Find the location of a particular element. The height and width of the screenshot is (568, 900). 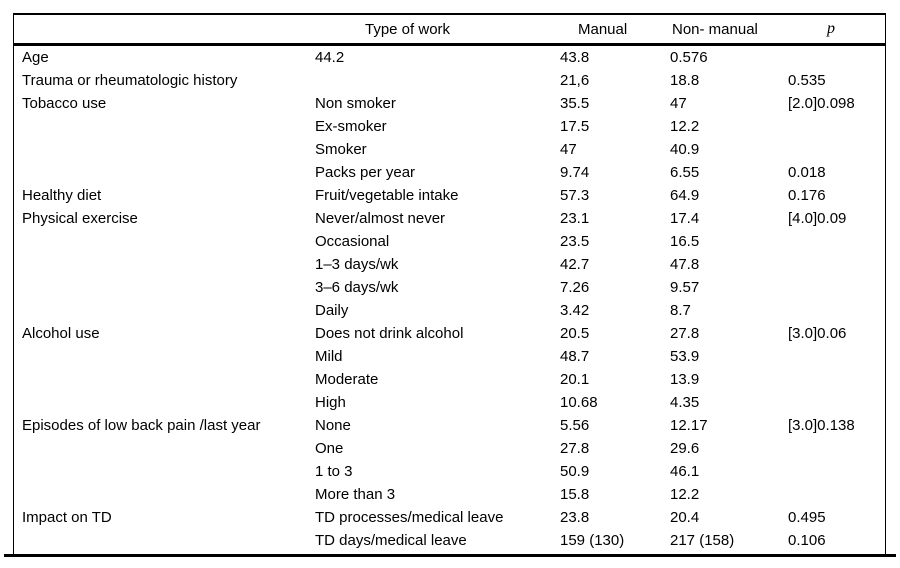

cell-manual: 23.1 is located at coordinates (575, 218).